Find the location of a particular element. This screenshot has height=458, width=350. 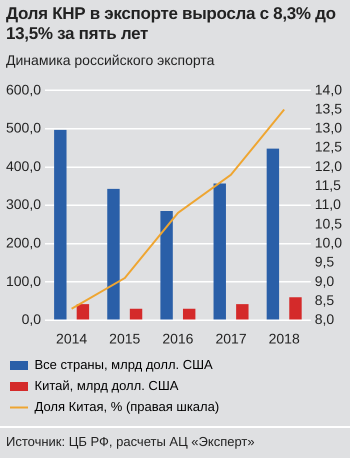

y-tick-label: 500,0 is located at coordinates (24, 128).